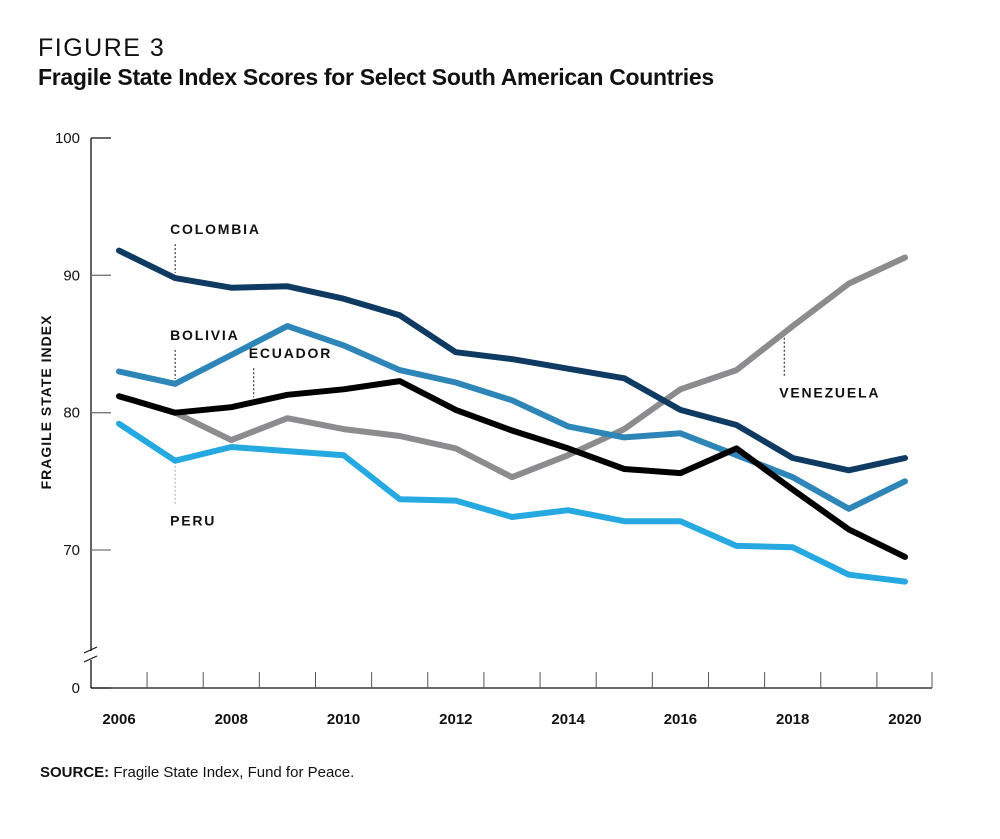 This screenshot has height=839, width=1000. I want to click on x-tick-label: 2010, so click(343, 719).